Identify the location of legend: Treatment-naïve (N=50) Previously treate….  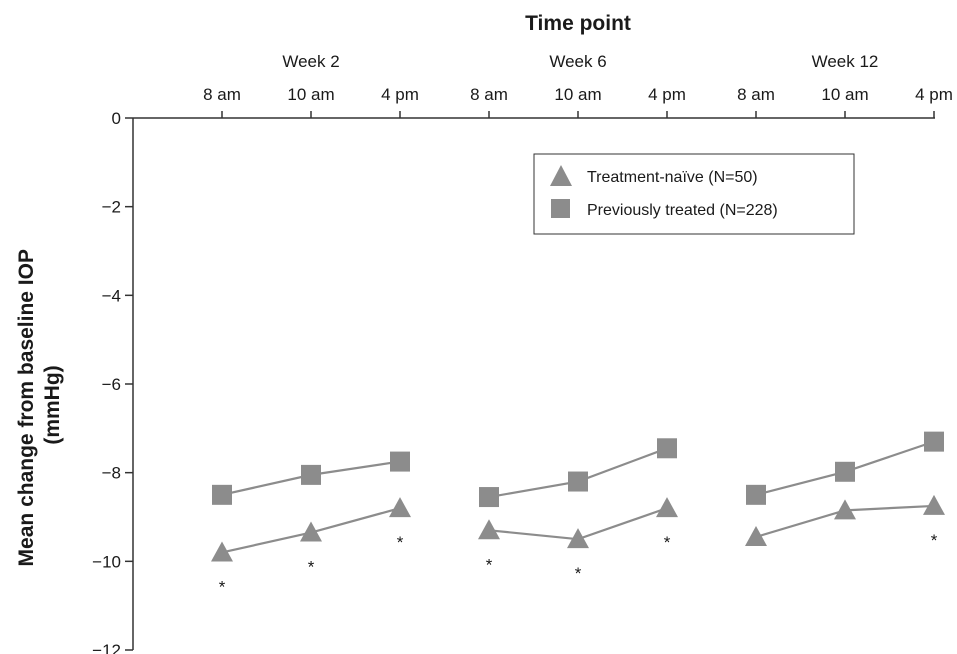
(694, 194).